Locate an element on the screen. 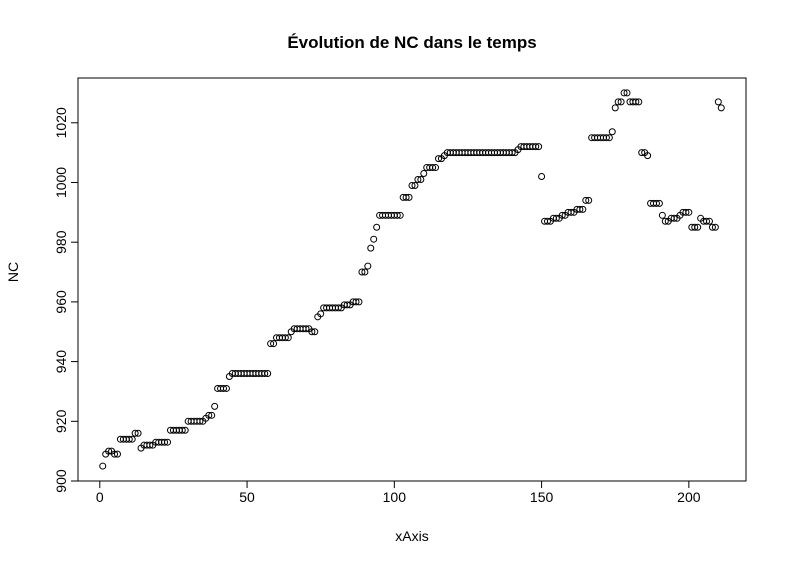 The width and height of the screenshot is (787, 565). x-tick-label: 0 is located at coordinates (100, 497).